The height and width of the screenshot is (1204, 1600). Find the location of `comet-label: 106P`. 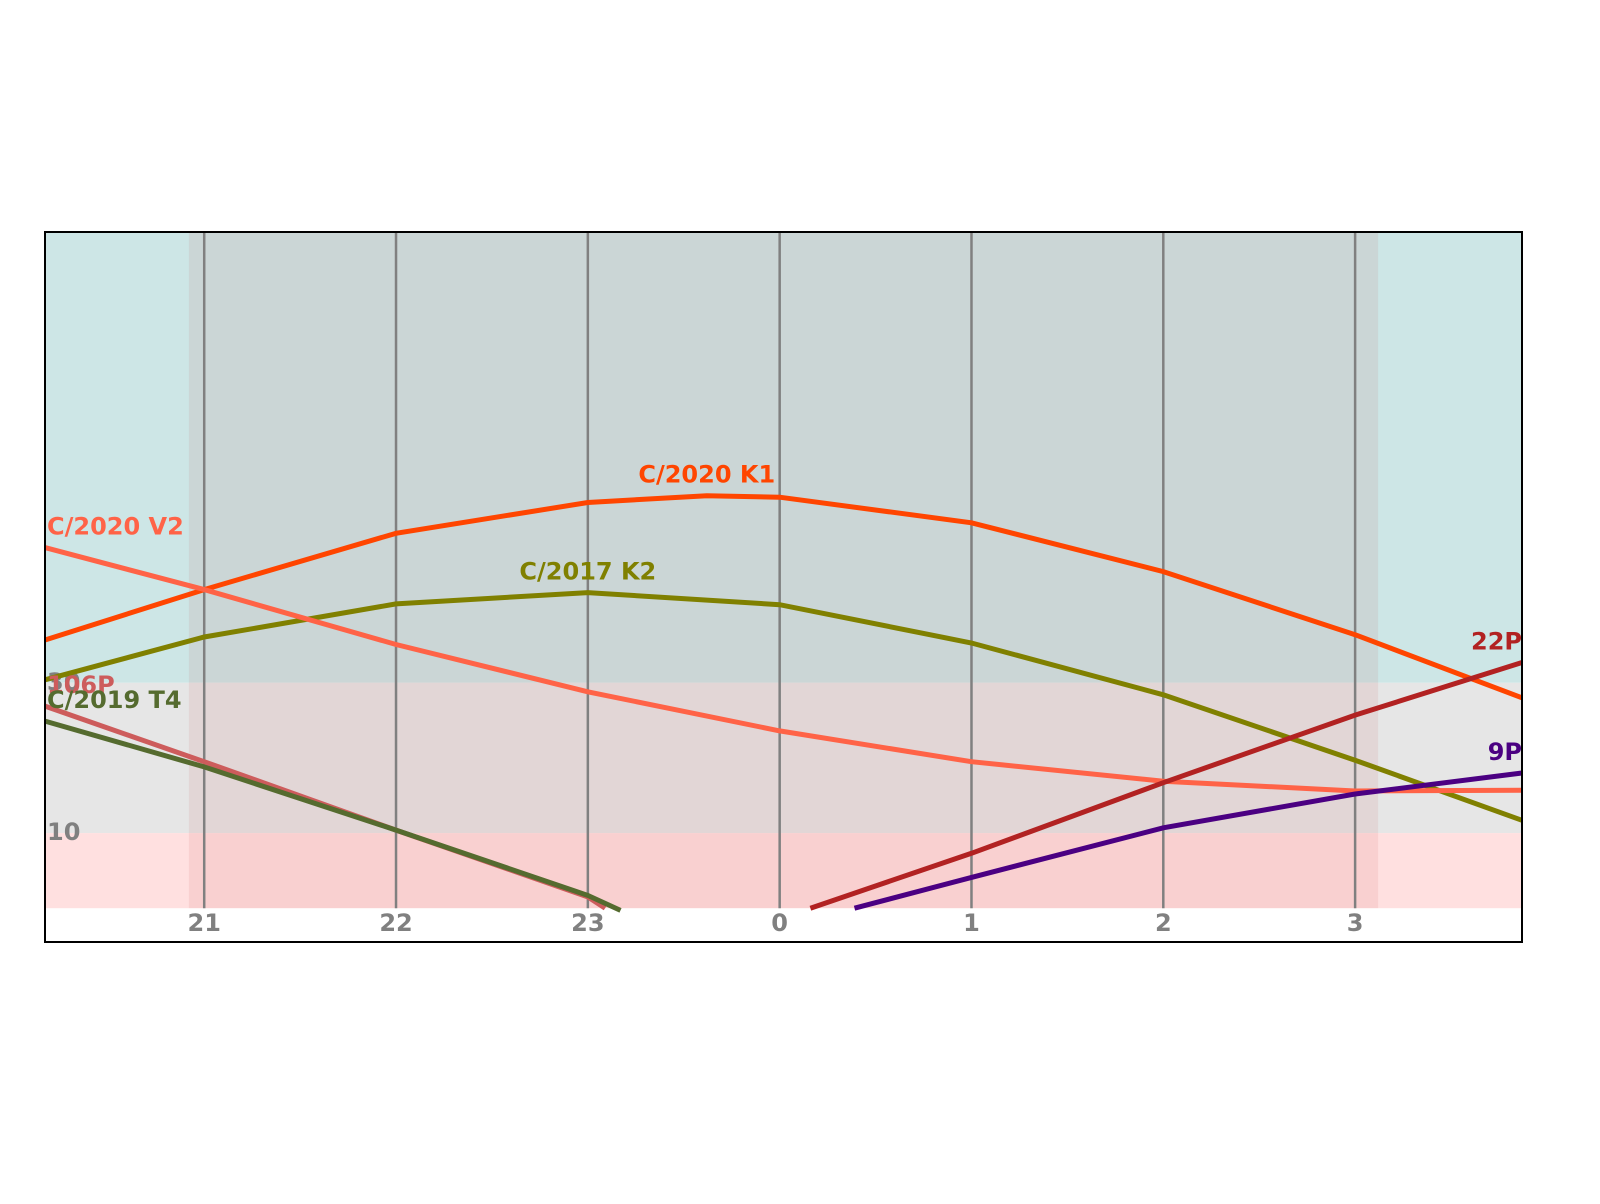

comet-label: 106P is located at coordinates (81, 685).